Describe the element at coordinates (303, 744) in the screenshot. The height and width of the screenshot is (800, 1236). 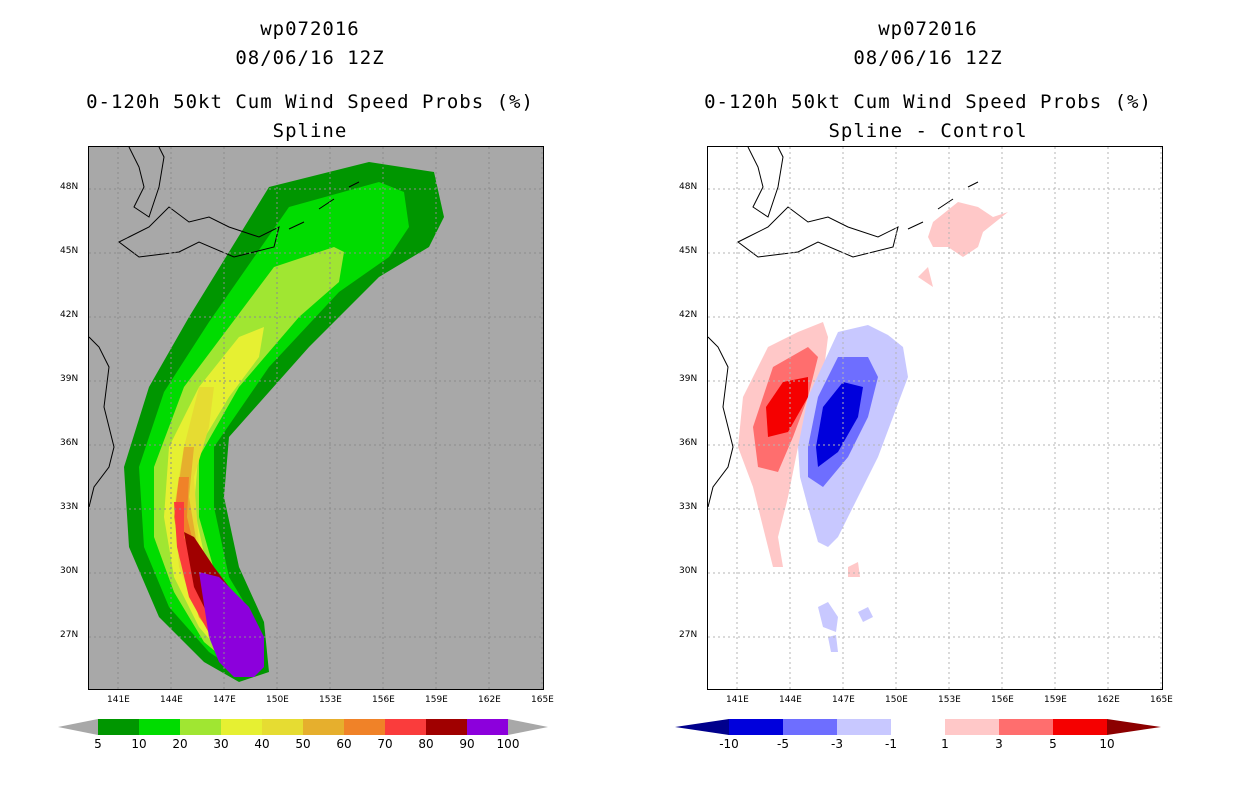
I see `colorbar-label: 50` at that location.